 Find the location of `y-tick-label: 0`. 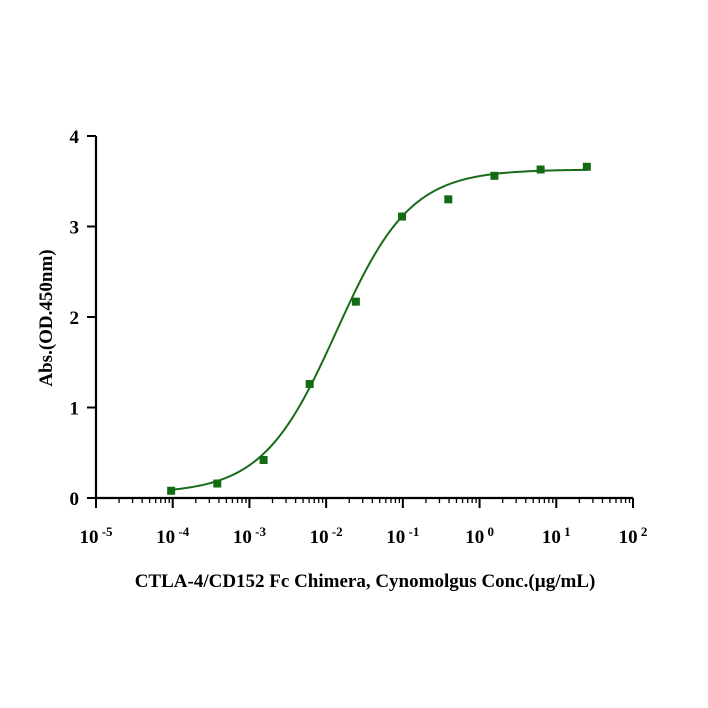

y-tick-label: 0 is located at coordinates (75, 499).